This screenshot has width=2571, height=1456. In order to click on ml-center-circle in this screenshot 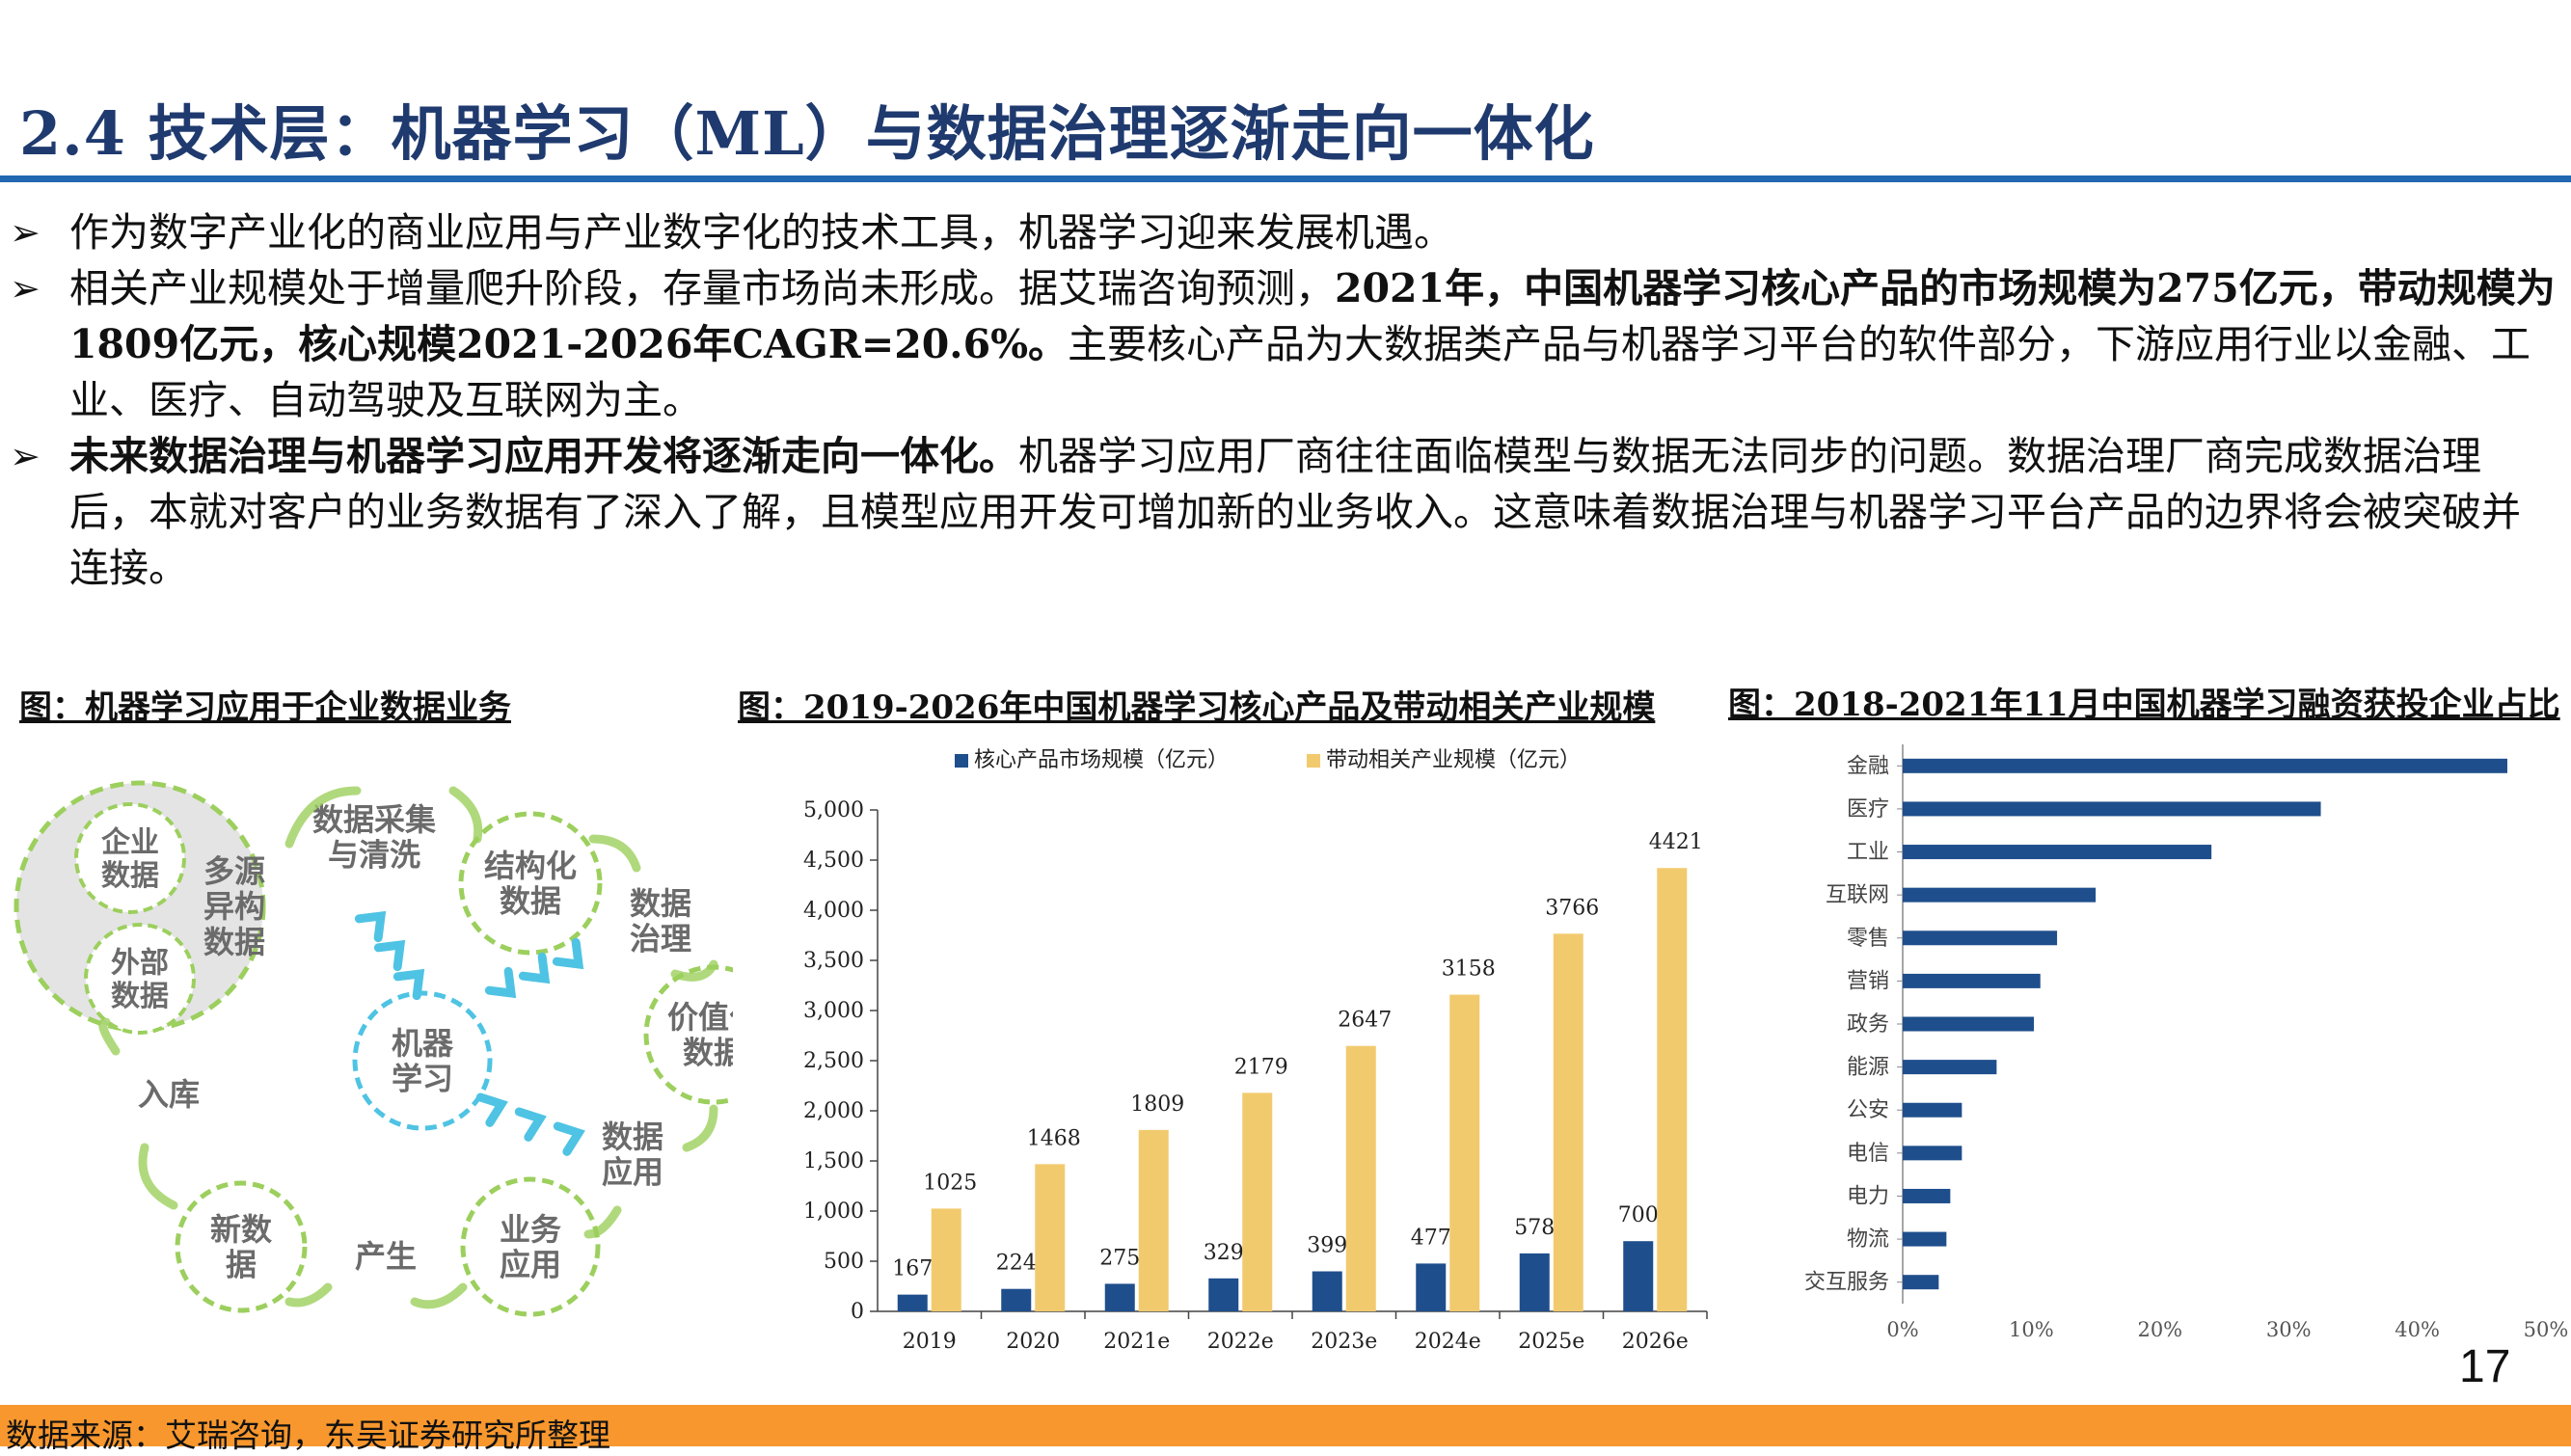, I will do `click(423, 1061)`.